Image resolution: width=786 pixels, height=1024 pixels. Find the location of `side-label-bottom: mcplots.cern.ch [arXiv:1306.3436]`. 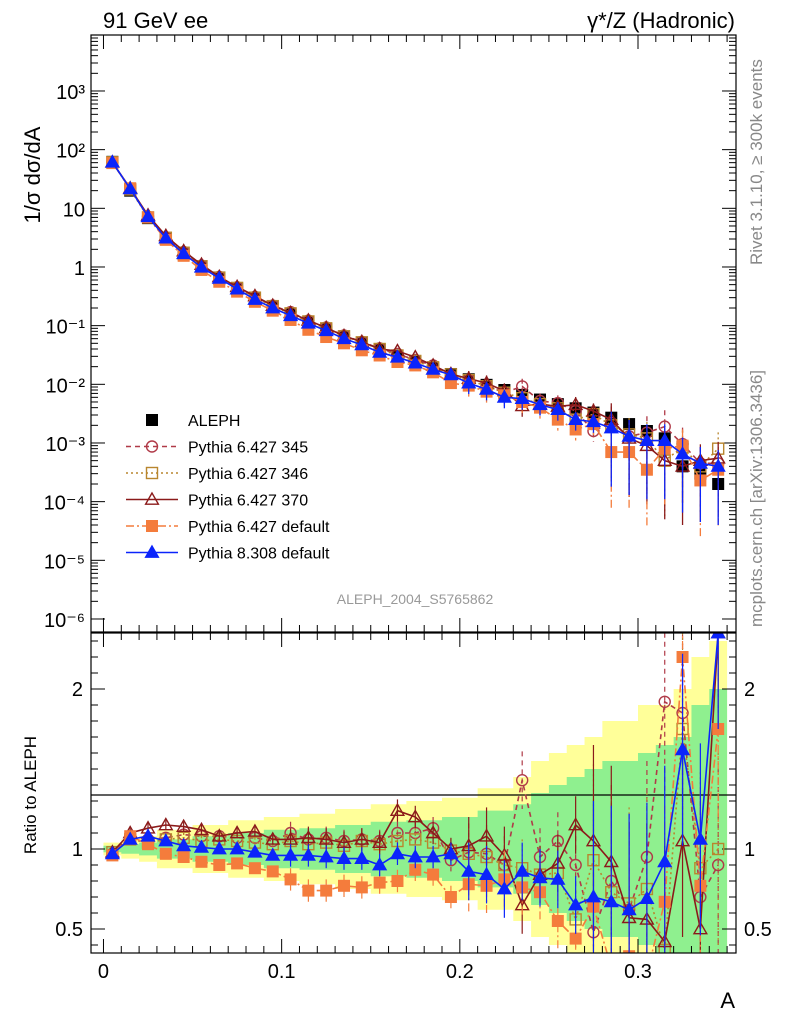

side-label-bottom: mcplots.cern.ch [arXiv:1306.3436] is located at coordinates (756, 498).